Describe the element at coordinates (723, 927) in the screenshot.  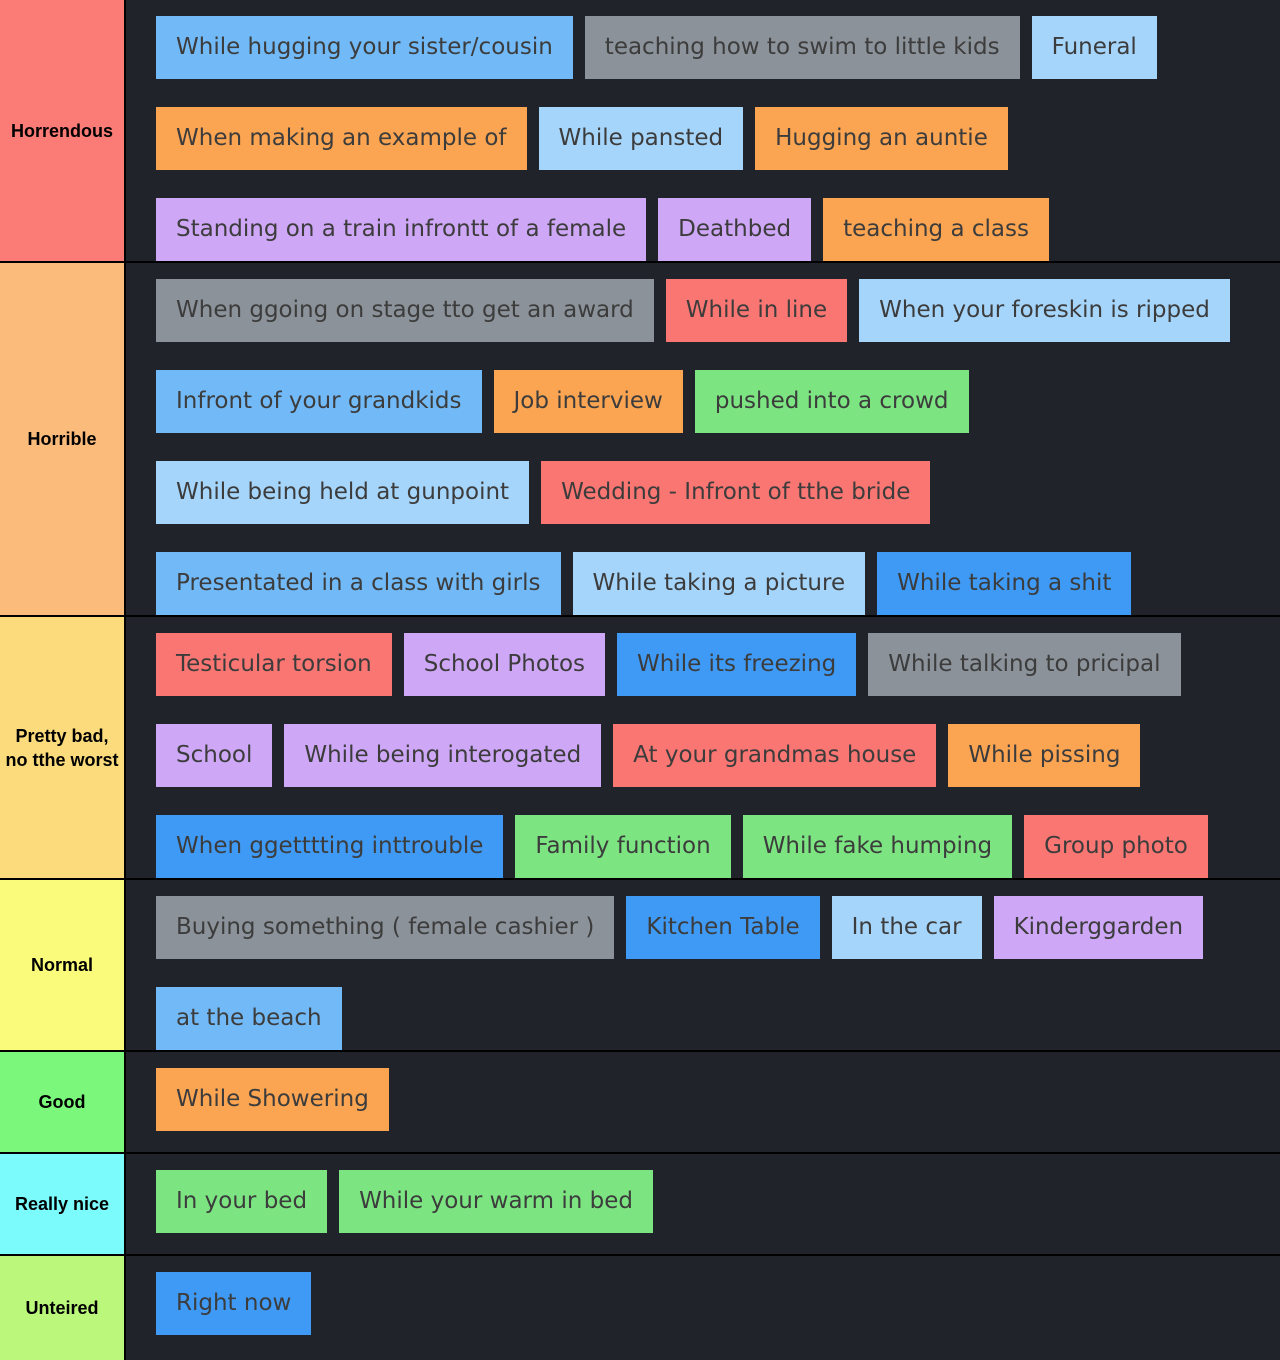
I see `tier-item-card: Kitchen Table` at that location.